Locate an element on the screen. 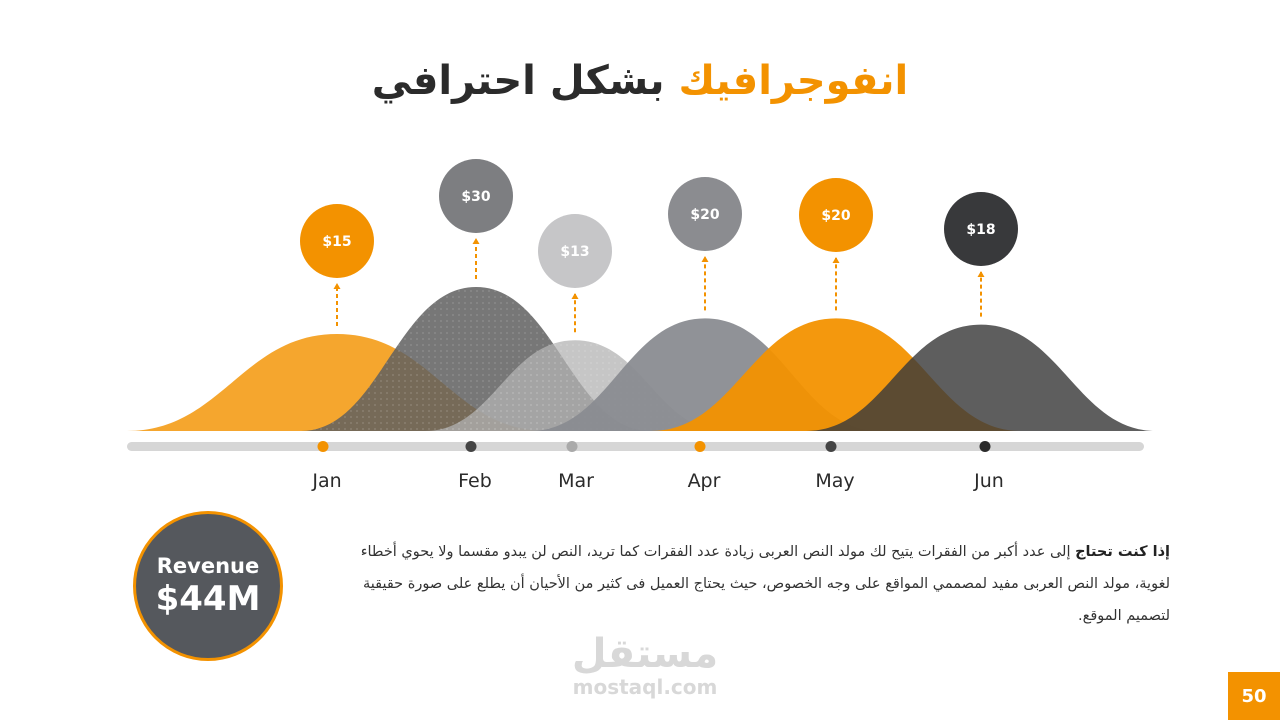 This screenshot has height=720, width=1280. connector-arrow-mar is located at coordinates (575, 296).